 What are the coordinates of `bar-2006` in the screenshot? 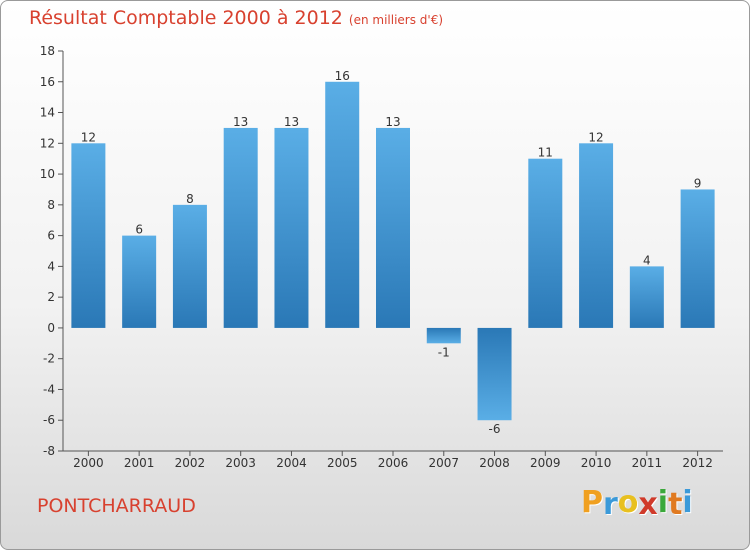 It's located at (393, 227).